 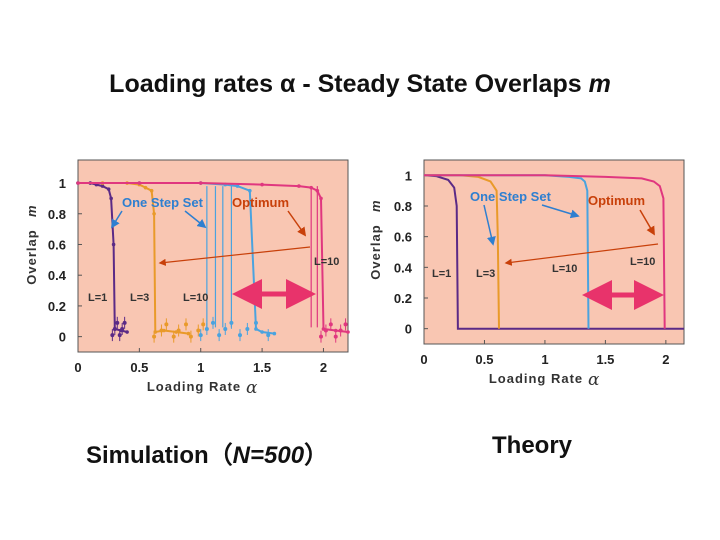 I want to click on x-tick-label: 2, so click(x=665, y=359).